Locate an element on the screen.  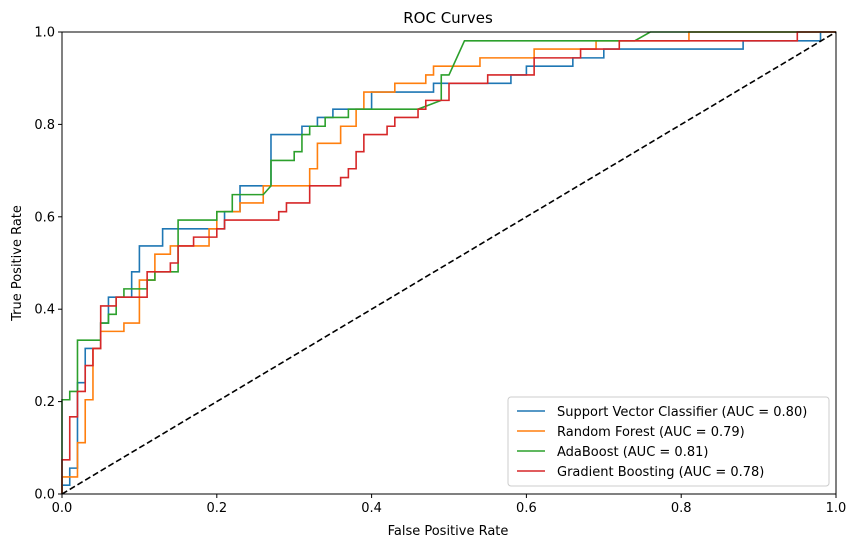
x-tick-label: 1.0 is located at coordinates (836, 508).